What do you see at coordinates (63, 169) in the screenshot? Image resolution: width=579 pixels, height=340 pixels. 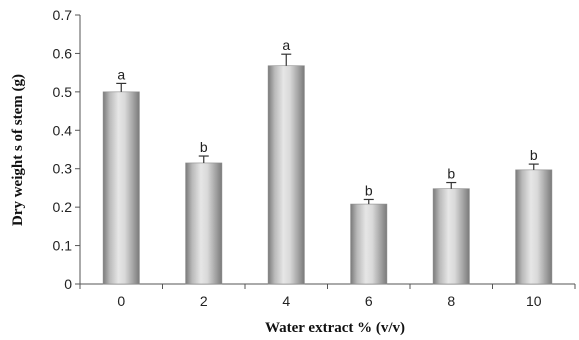 I see `y-tick-label: 0.3` at bounding box center [63, 169].